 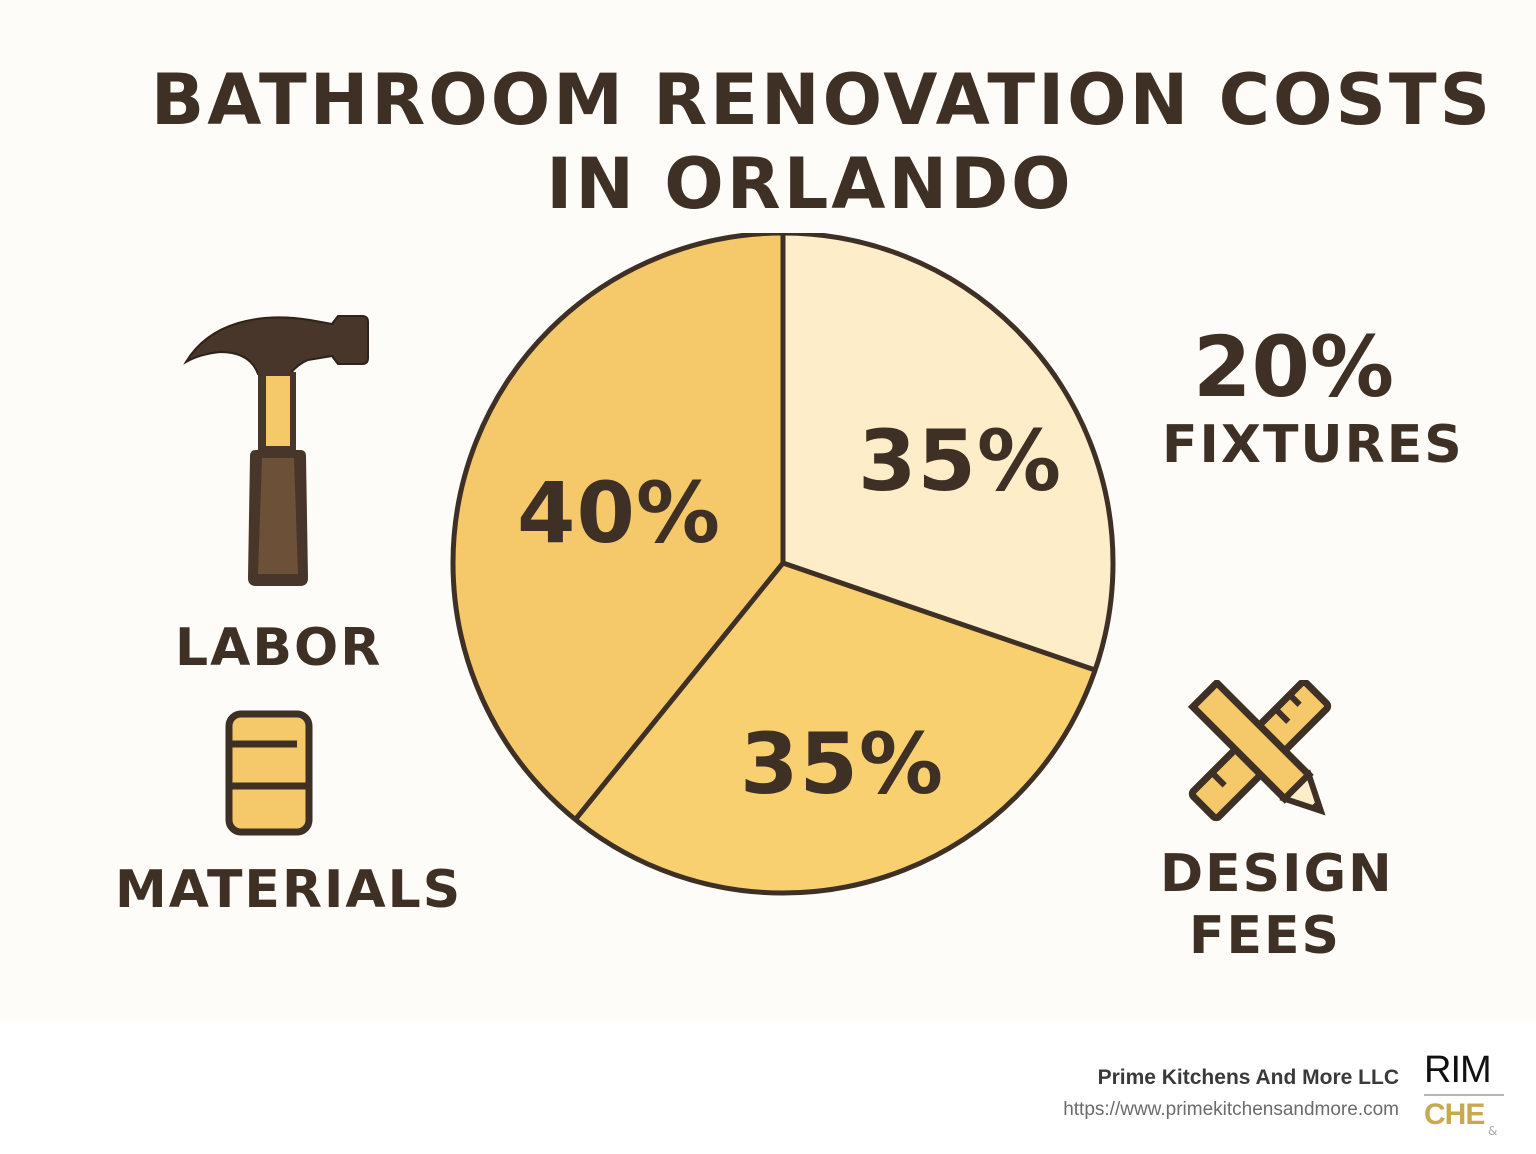 What do you see at coordinates (1458, 1070) in the screenshot?
I see `logo-top-text: RIM` at bounding box center [1458, 1070].